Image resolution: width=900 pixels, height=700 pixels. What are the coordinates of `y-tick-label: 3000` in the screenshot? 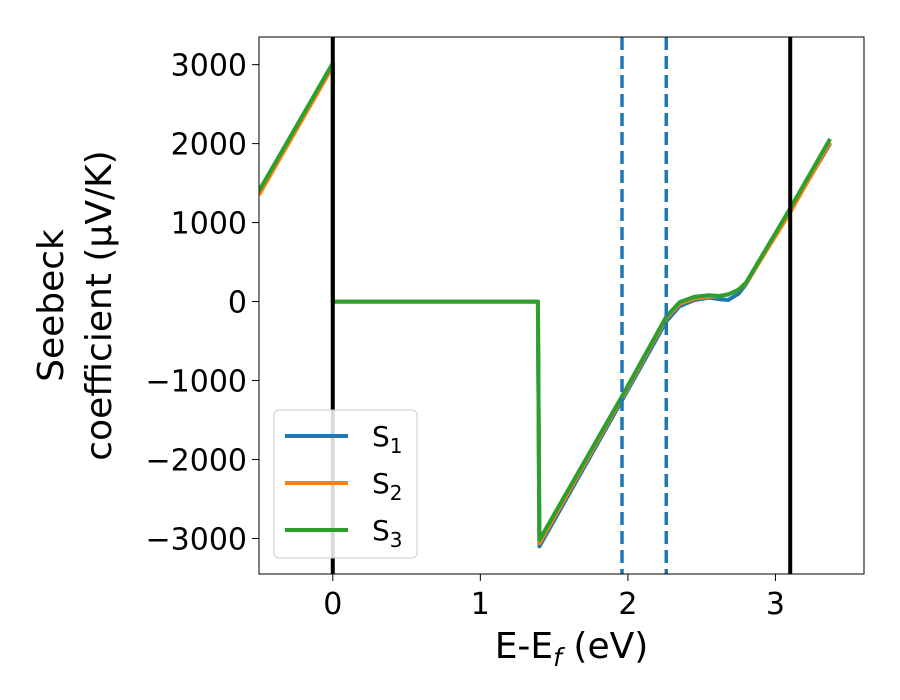 It's located at (209, 66).